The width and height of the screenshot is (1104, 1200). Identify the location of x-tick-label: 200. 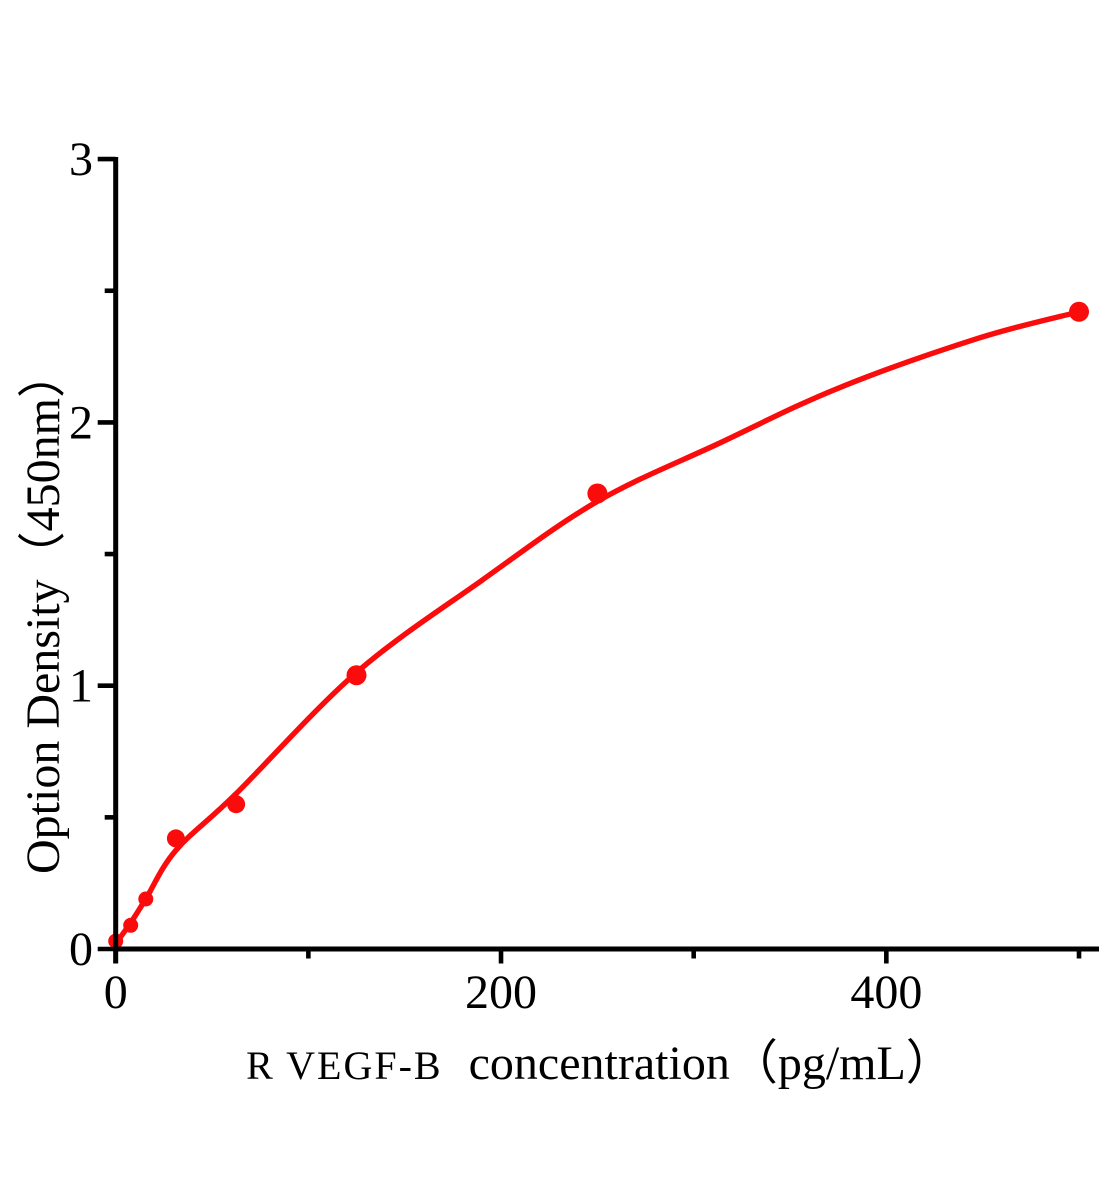
(501, 992).